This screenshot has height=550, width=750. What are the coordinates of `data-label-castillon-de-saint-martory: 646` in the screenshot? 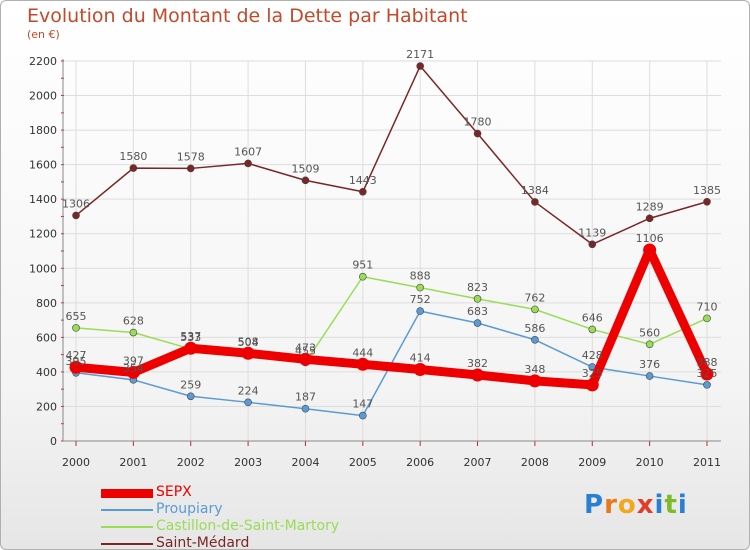 It's located at (592, 317).